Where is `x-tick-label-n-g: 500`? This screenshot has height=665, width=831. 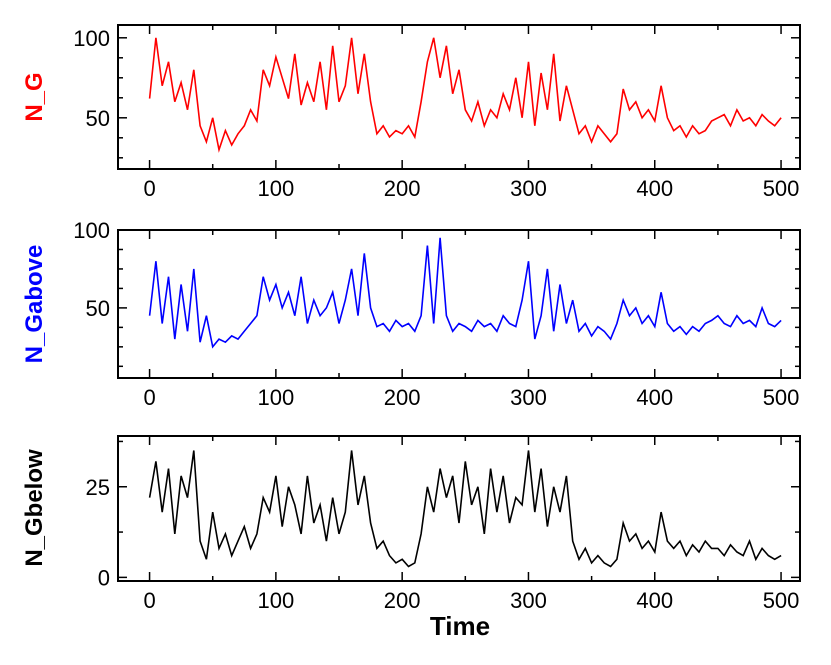 x-tick-label-n-g: 500 is located at coordinates (781, 188).